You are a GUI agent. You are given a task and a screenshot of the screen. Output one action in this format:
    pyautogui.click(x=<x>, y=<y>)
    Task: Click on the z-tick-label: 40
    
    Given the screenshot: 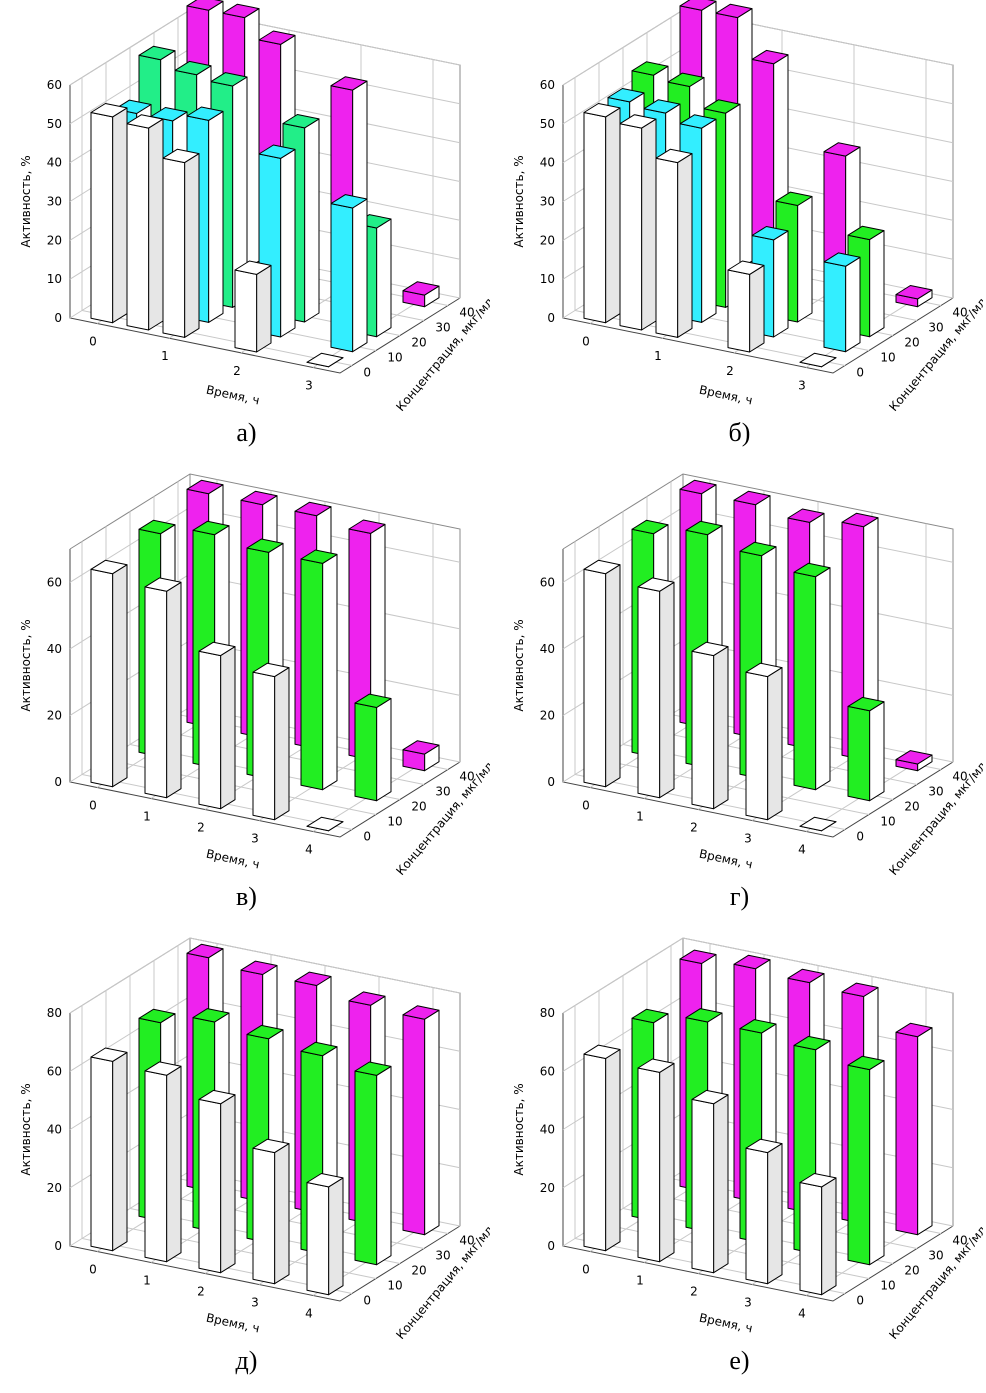 What is the action you would take?
    pyautogui.click(x=959, y=313)
    